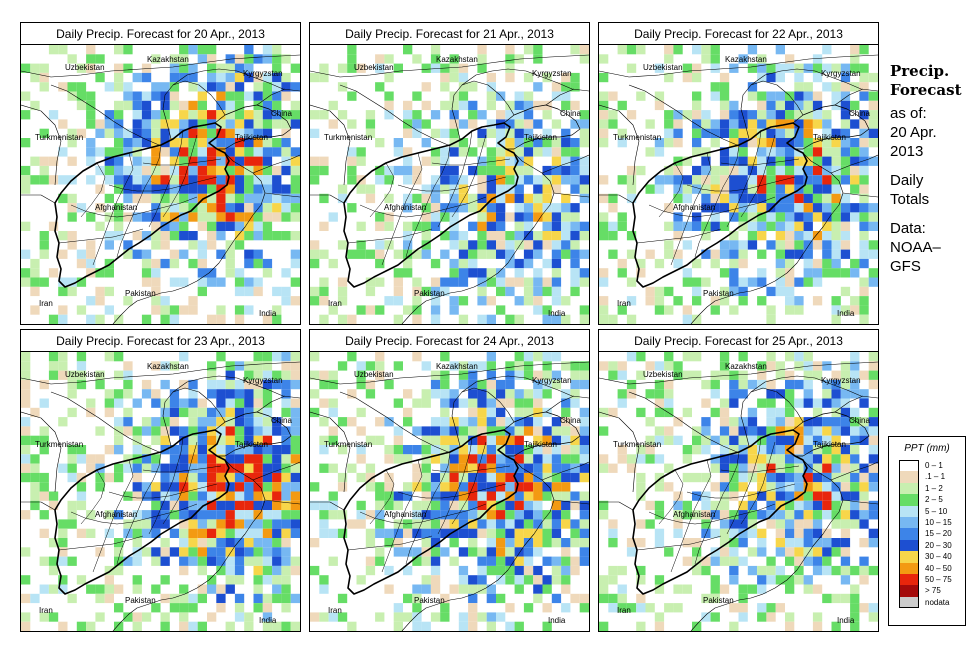  Describe the element at coordinates (663, 374) in the screenshot. I see `country-label-uzbekistan: Uzbekistan` at that location.